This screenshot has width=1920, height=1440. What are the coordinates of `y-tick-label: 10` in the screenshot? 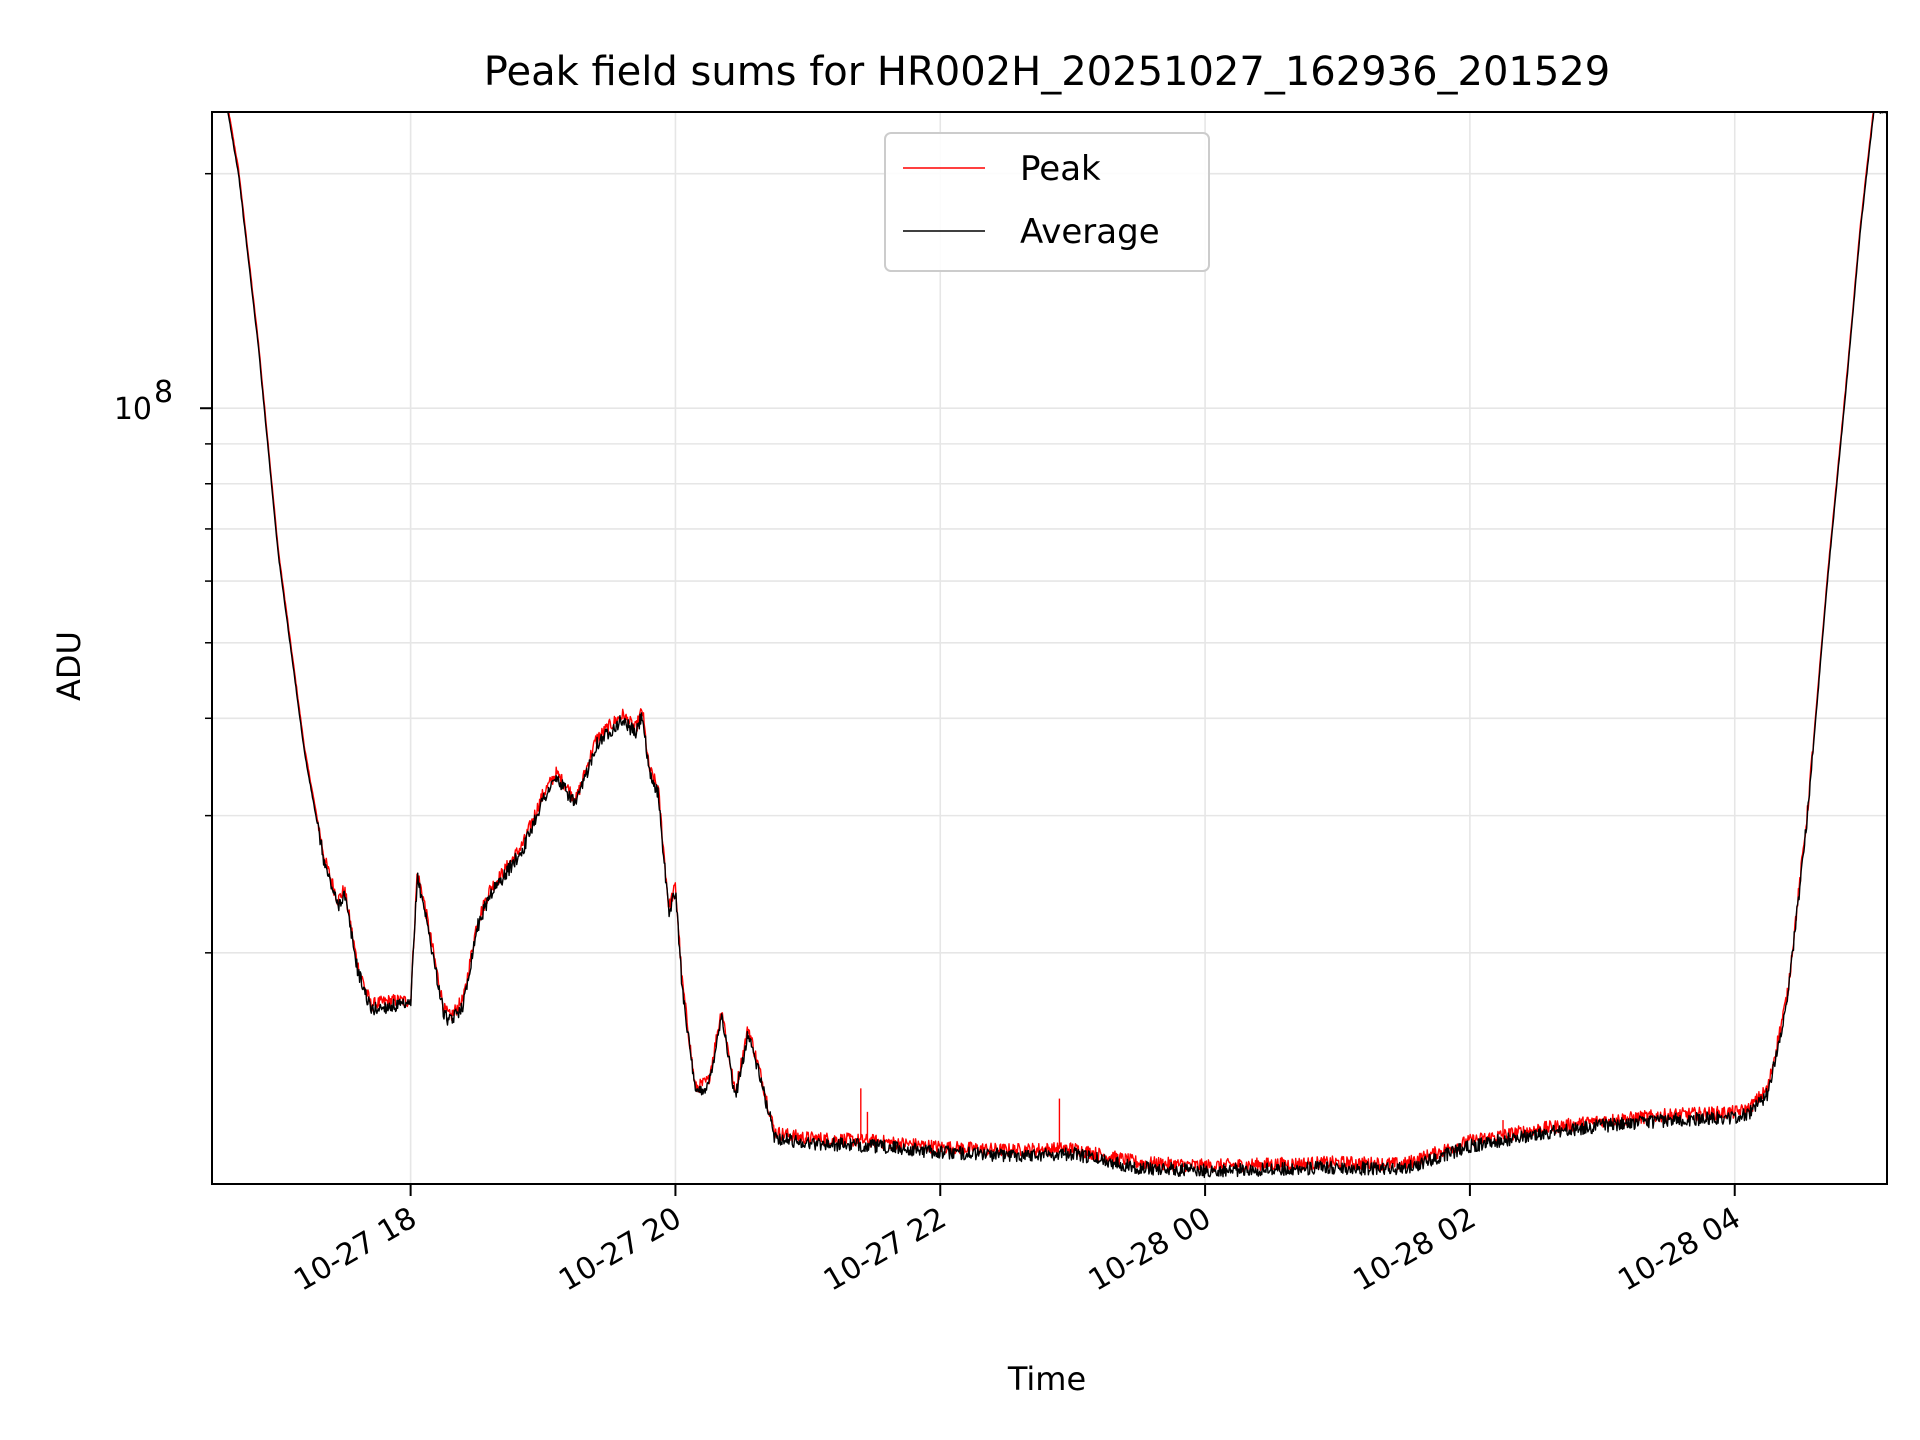 It's located at (133, 409).